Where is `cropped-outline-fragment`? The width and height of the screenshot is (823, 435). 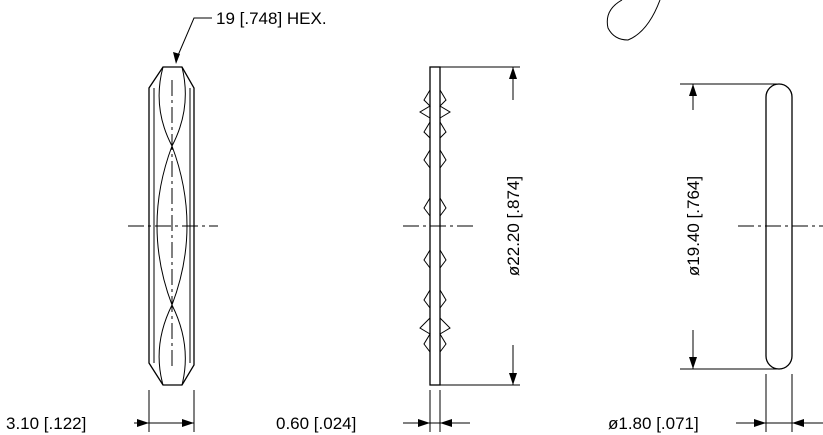
cropped-outline-fragment is located at coordinates (633, 20).